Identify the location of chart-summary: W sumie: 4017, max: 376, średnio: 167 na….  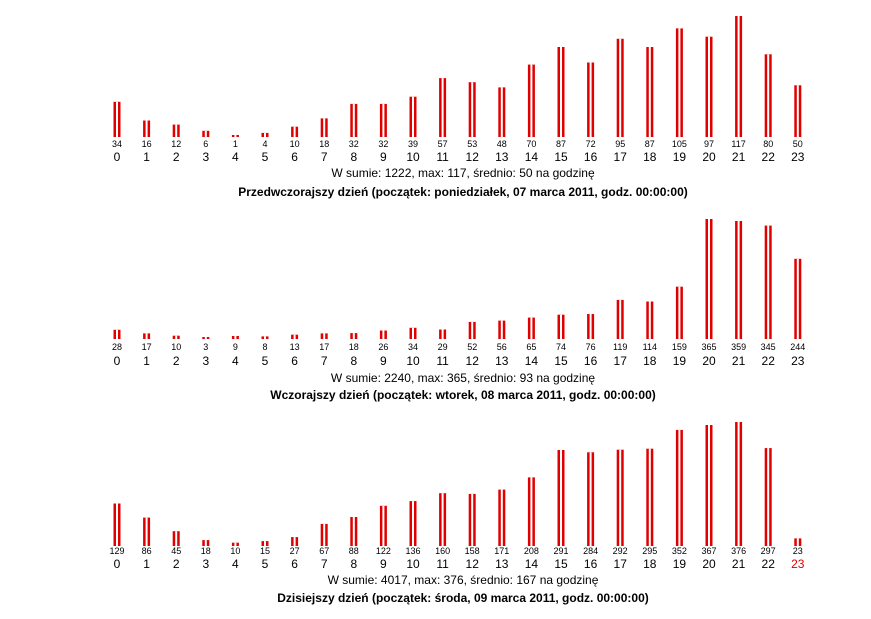
(463, 580).